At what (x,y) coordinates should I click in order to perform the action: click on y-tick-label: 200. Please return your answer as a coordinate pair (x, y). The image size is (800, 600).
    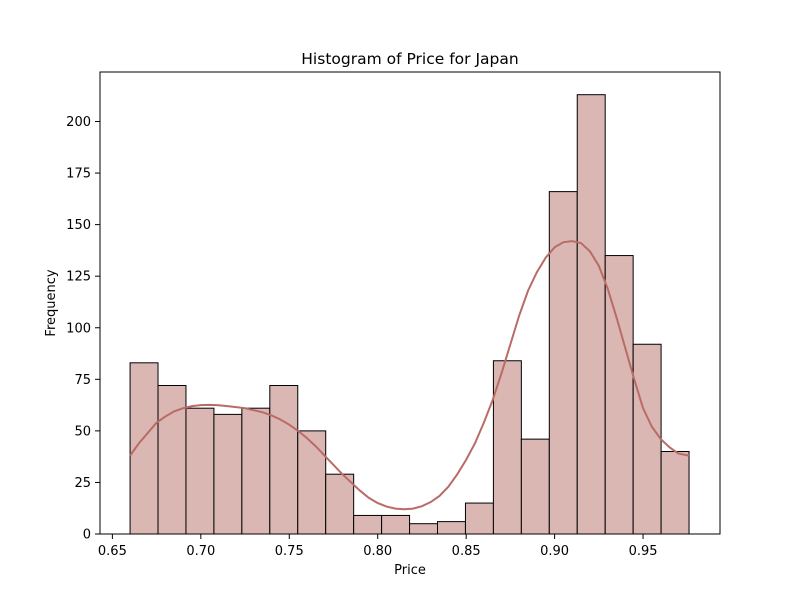
    Looking at the image, I should click on (78, 122).